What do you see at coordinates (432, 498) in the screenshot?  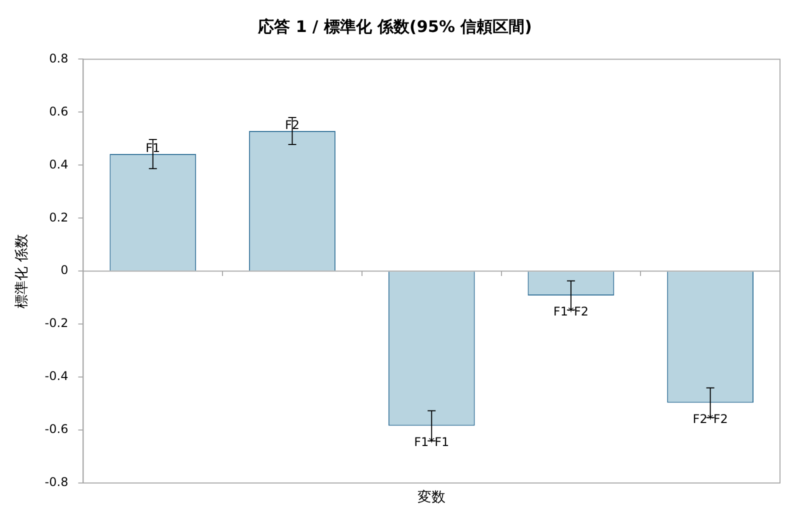 I see `x-axis-title: 変数` at bounding box center [432, 498].